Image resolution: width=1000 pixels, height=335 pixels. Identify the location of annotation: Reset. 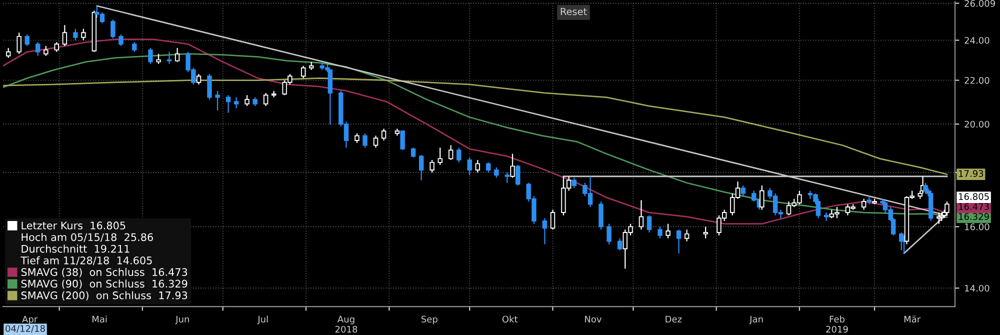
(573, 12).